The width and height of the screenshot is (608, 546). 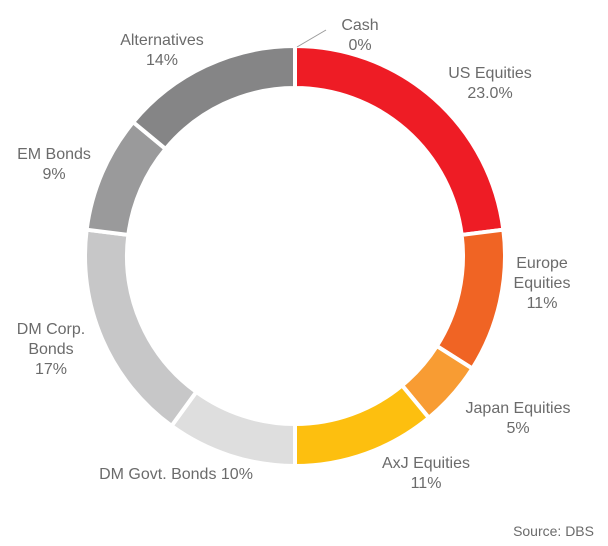 I want to click on label-line: Alternatives, so click(x=162, y=40).